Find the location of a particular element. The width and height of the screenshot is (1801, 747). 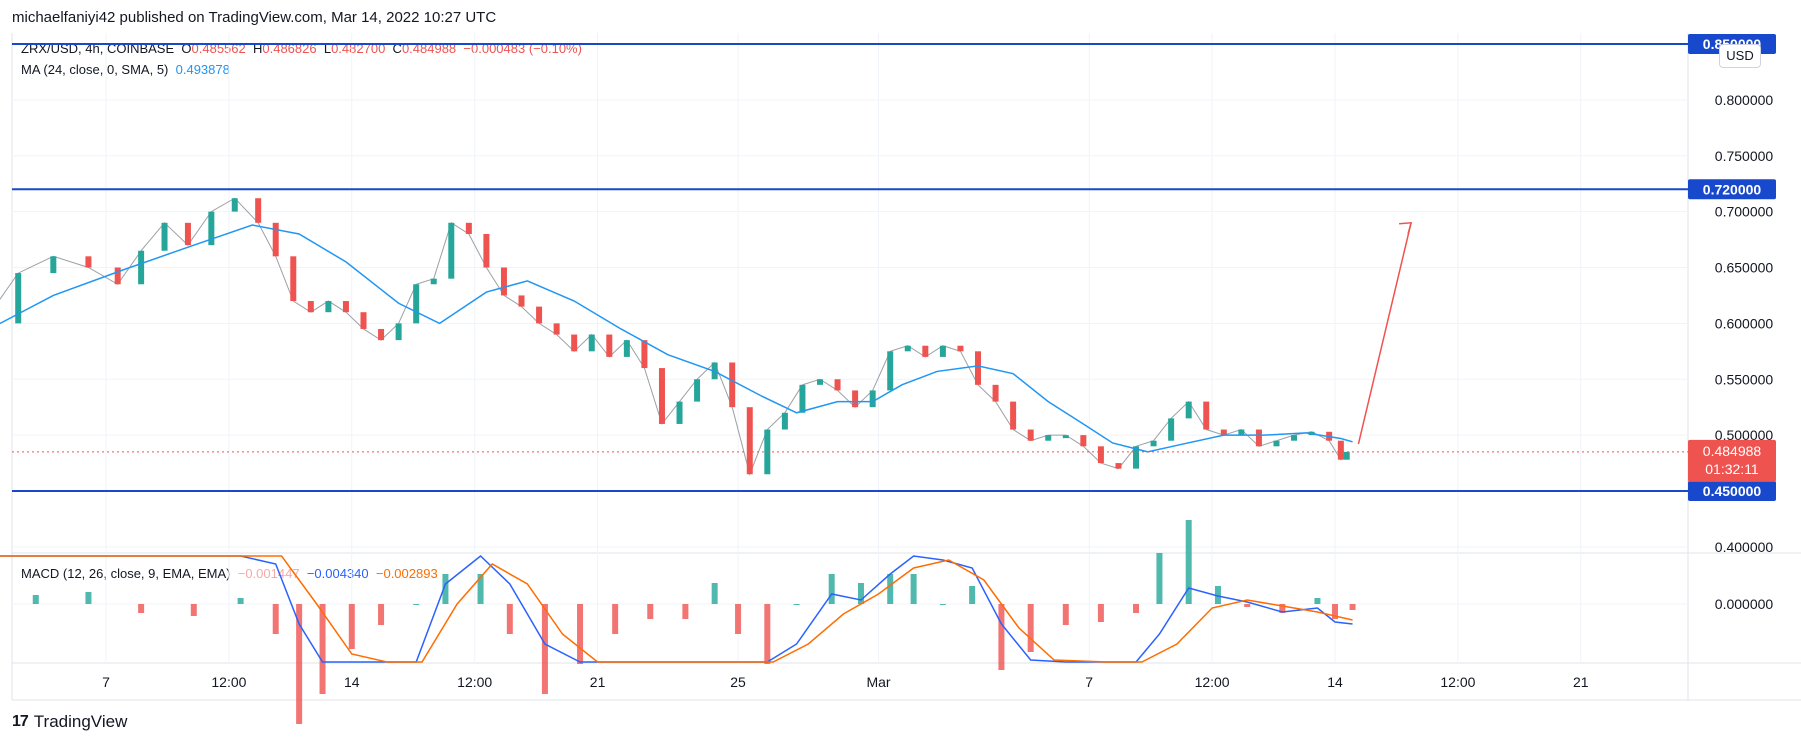

tradingview-brand: 17 TradingView is located at coordinates (69, 722).